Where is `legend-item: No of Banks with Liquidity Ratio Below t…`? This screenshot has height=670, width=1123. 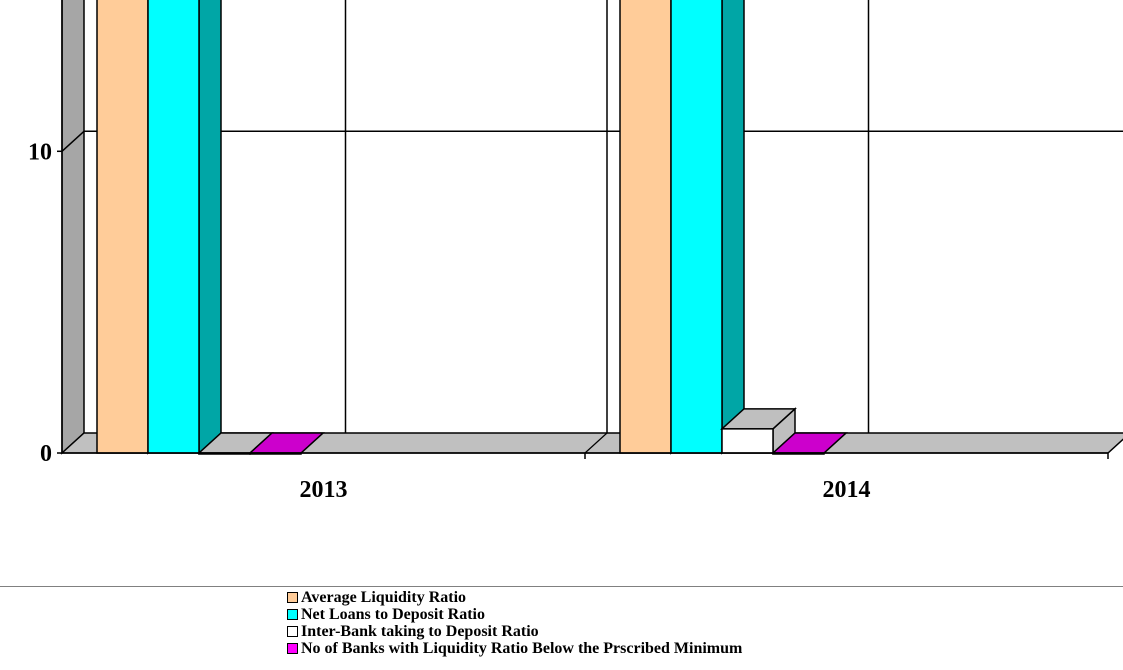
legend-item: No of Banks with Liquidity Ratio Below t… is located at coordinates (514, 648).